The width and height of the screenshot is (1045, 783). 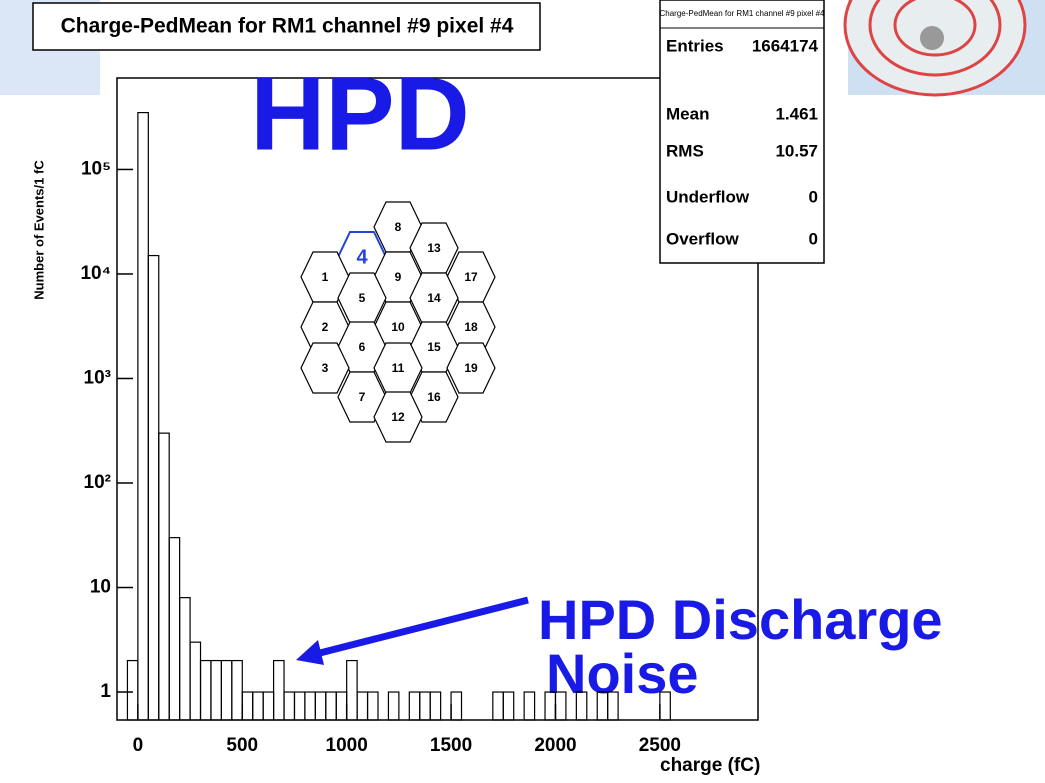 What do you see at coordinates (38, 230) in the screenshot?
I see `y-axis-label: Number of Events/1 fC` at bounding box center [38, 230].